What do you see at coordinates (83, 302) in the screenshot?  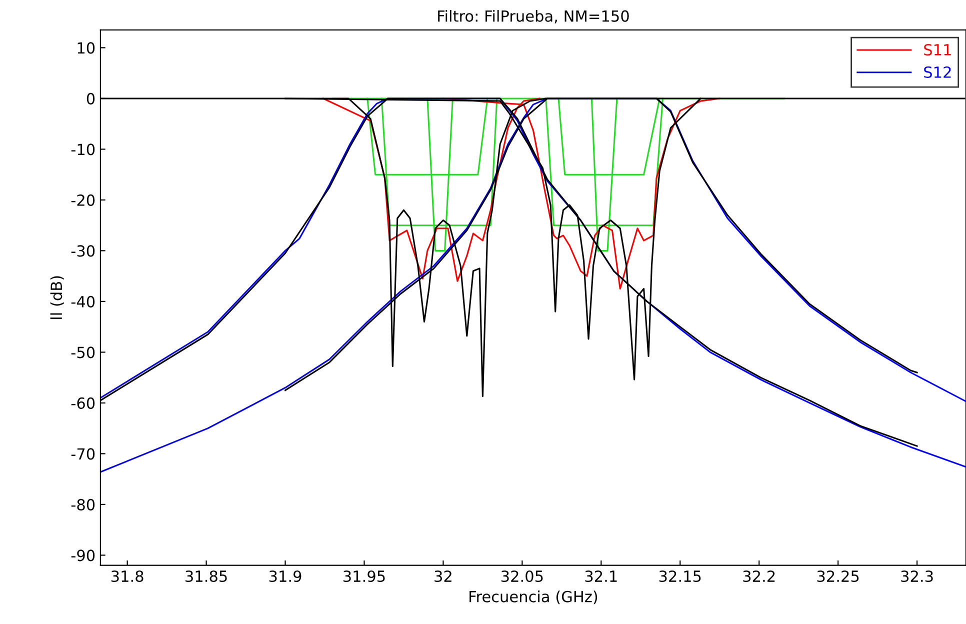 I see `y-tick-label: -40` at bounding box center [83, 302].